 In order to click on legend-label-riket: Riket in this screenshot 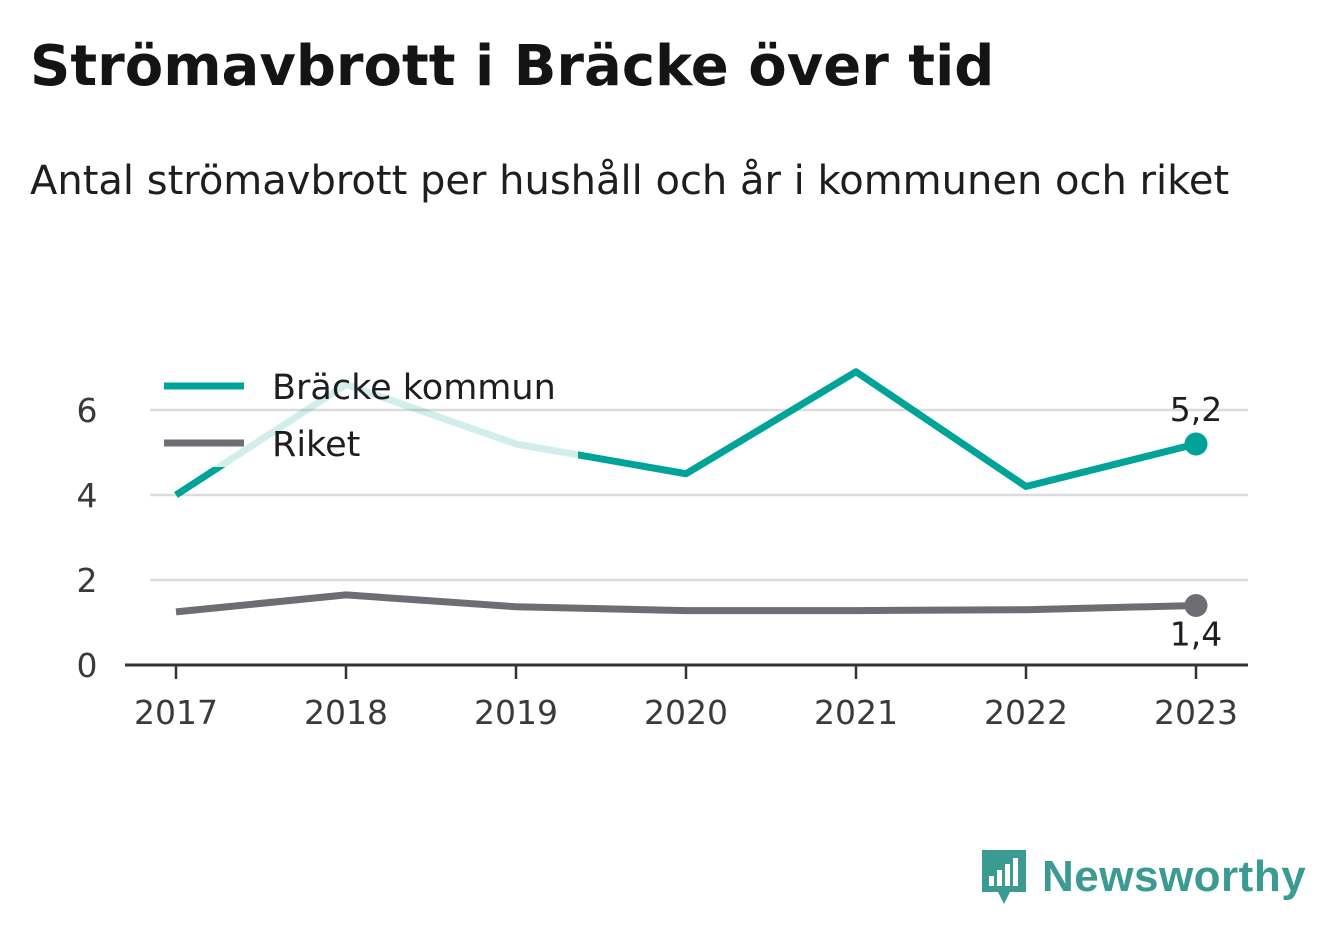, I will do `click(316, 445)`.